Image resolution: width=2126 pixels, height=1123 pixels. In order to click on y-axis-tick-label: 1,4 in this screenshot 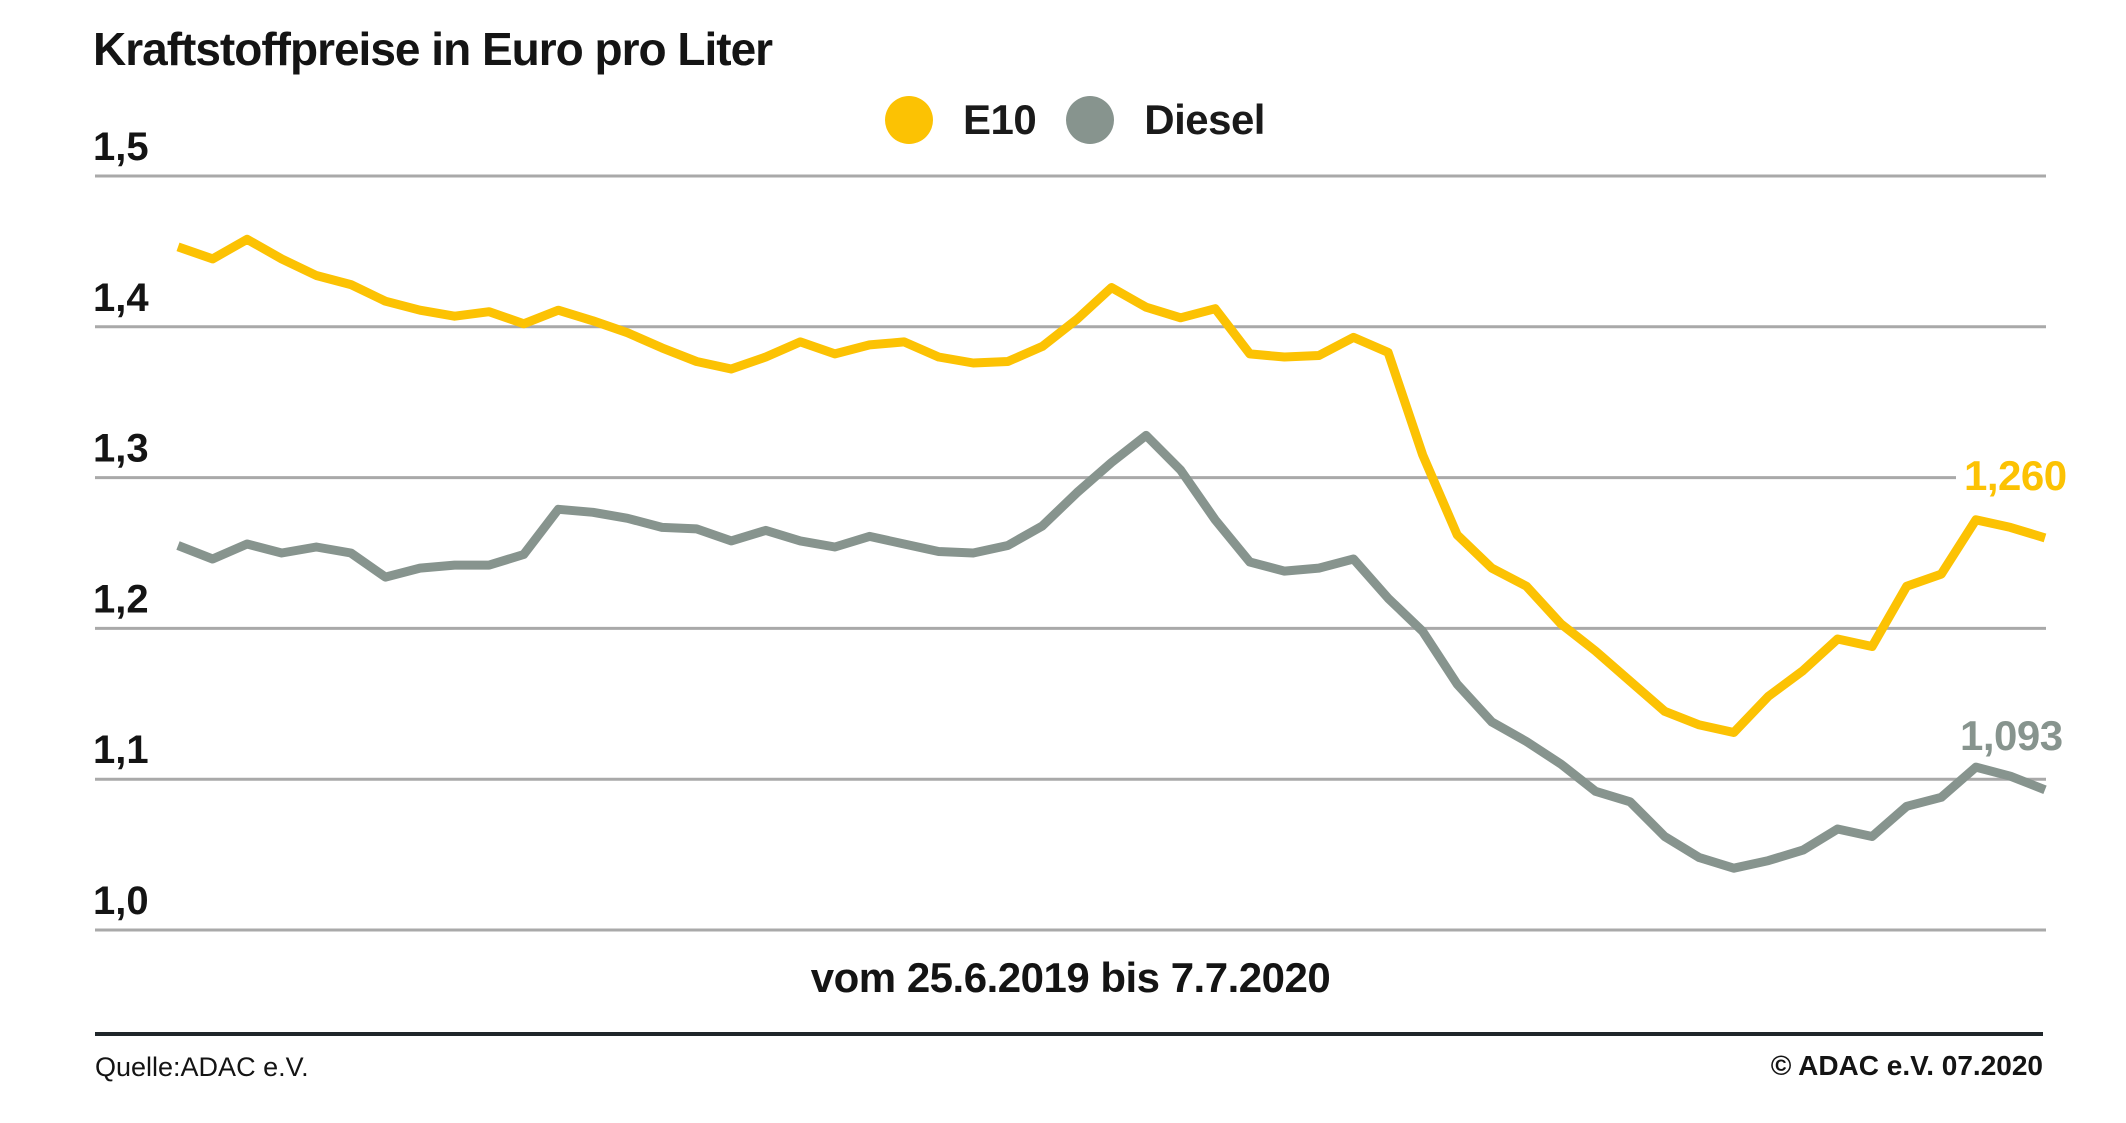, I will do `click(121, 298)`.